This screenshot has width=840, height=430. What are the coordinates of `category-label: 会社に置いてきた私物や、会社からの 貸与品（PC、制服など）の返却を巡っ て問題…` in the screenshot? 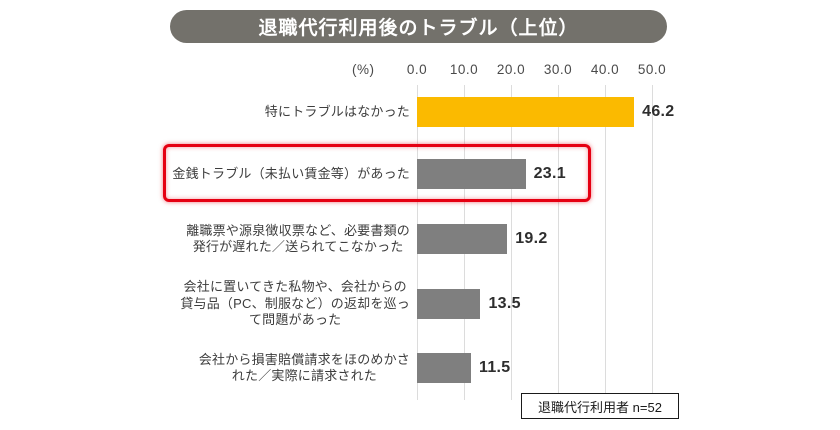 It's located at (295, 303).